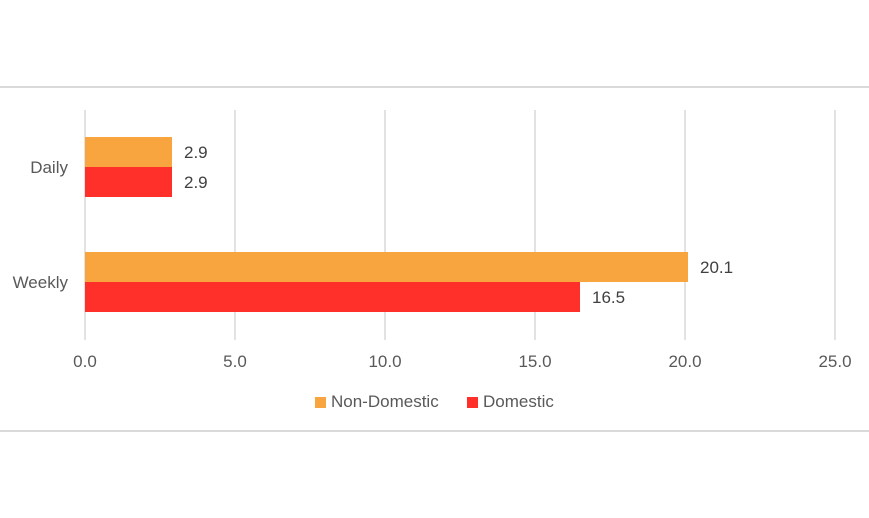  I want to click on x-tick-label: 25.0, so click(834, 361).